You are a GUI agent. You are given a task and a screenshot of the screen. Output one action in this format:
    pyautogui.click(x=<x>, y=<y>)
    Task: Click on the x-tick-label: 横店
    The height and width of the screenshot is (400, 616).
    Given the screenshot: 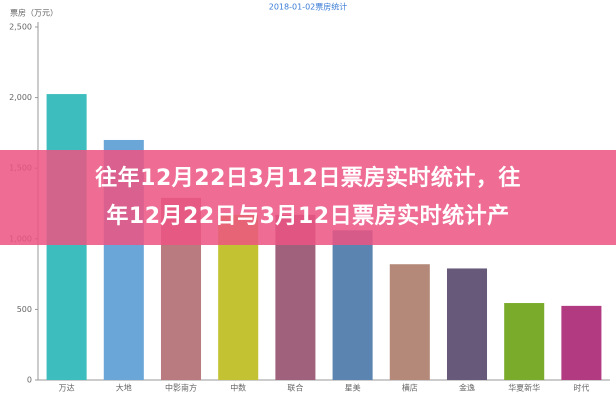 What is the action you would take?
    pyautogui.click(x=410, y=388)
    